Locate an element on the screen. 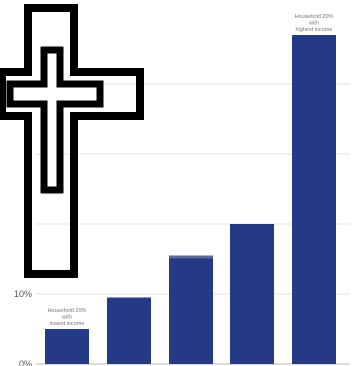 This screenshot has width=352, height=366. bar-annotation-line: lowest income is located at coordinates (67, 324).